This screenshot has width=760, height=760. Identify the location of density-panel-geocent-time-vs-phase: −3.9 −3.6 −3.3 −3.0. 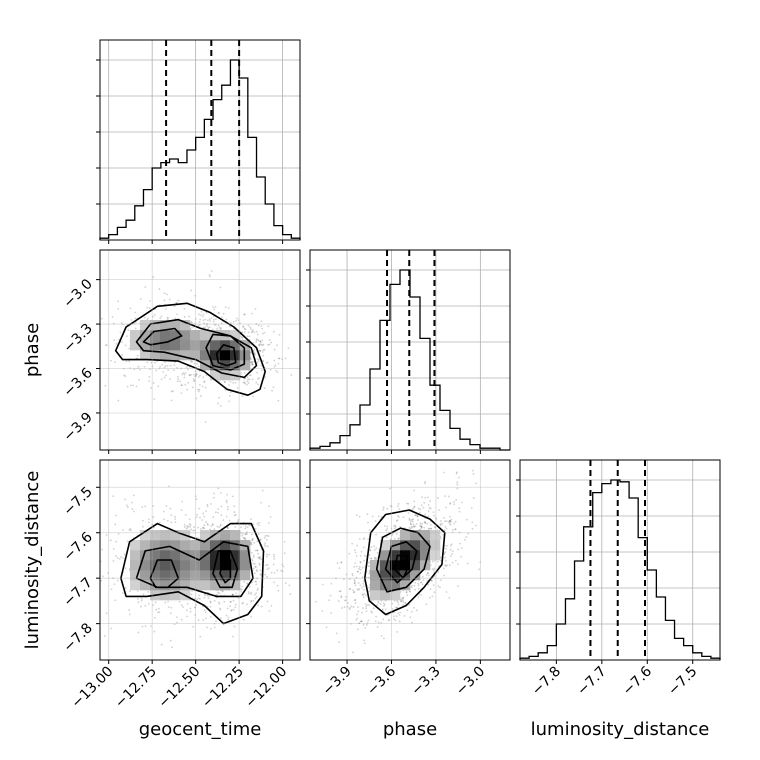
(180, 351).